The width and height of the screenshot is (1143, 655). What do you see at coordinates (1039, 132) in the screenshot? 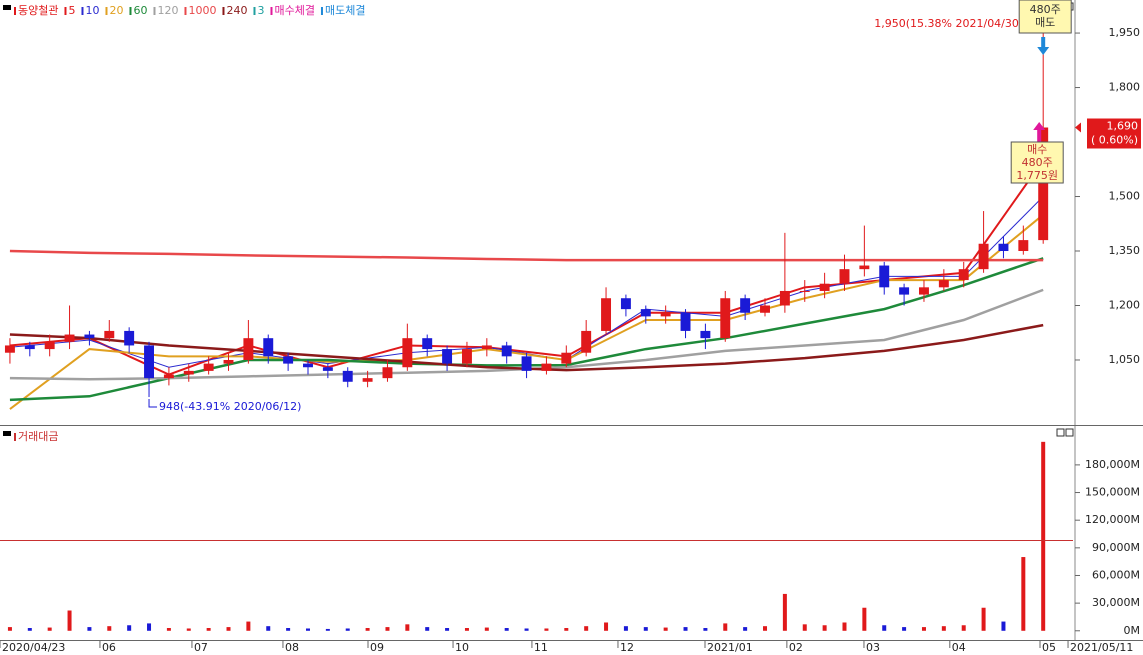
I see `buy-arrow` at bounding box center [1039, 132].